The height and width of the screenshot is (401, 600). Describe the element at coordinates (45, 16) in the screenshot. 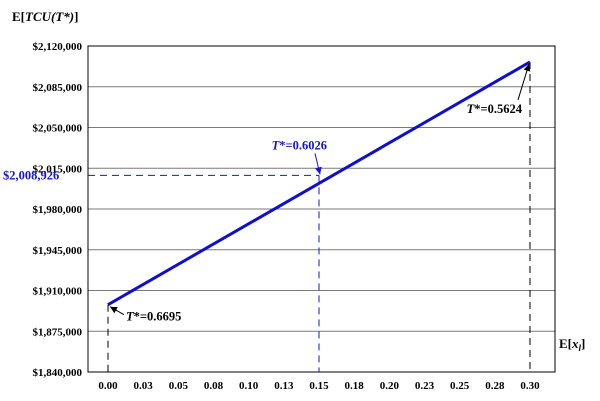

I see `y-axis-title: E[TCU(T*)]` at that location.